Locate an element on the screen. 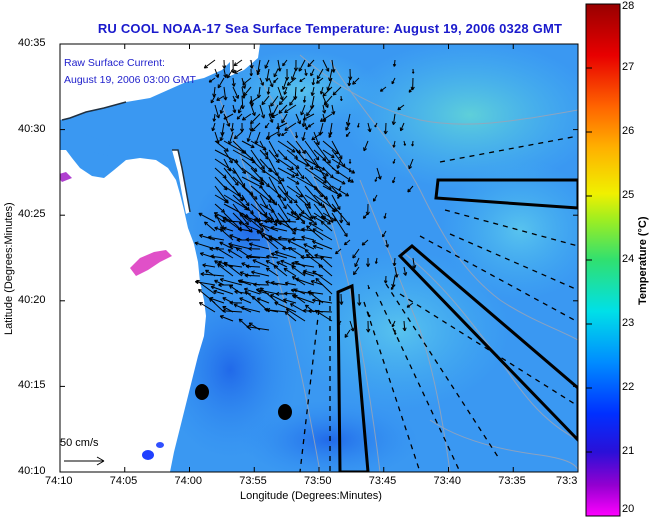 The width and height of the screenshot is (651, 518). x-axis-label: Longitude (Degrees:Minutes) is located at coordinates (311, 496).